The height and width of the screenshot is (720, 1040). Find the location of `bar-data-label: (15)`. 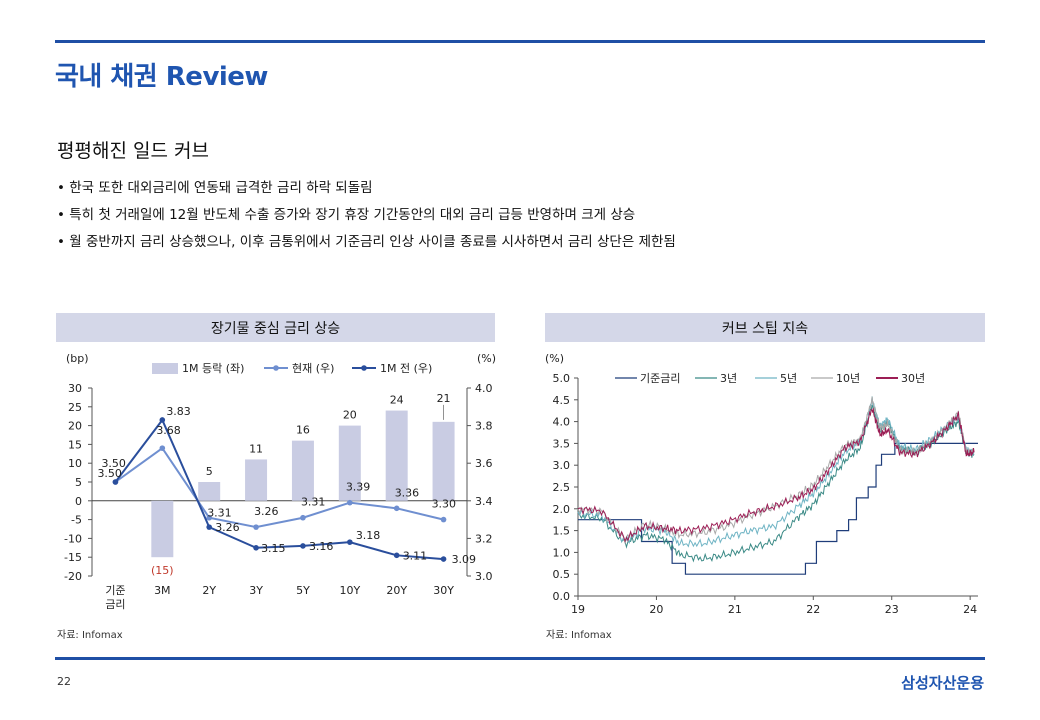

bar-data-label: (15) is located at coordinates (162, 570).